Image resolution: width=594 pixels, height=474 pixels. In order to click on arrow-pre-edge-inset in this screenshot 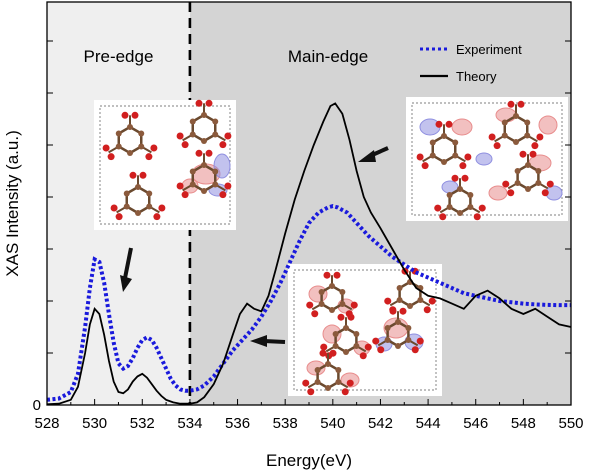, I will do `click(126, 269)`.